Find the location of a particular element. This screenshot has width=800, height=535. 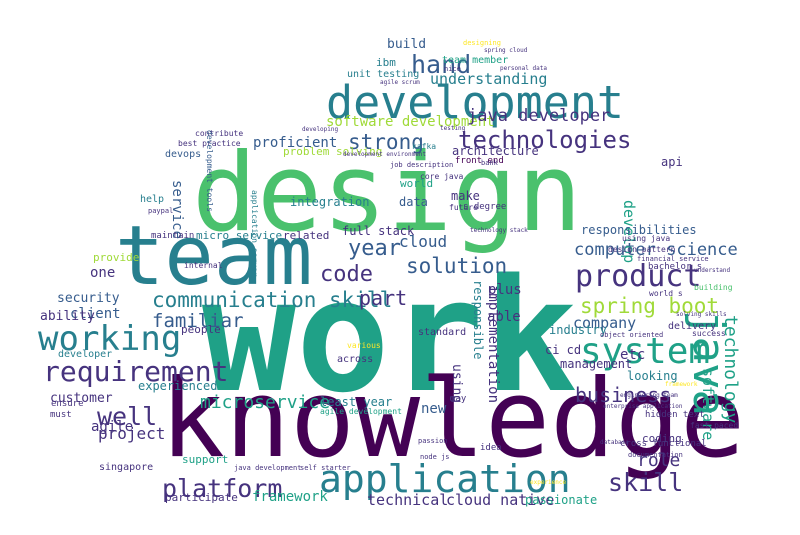

word-cloud-native: cloud native is located at coordinates (500, 500).